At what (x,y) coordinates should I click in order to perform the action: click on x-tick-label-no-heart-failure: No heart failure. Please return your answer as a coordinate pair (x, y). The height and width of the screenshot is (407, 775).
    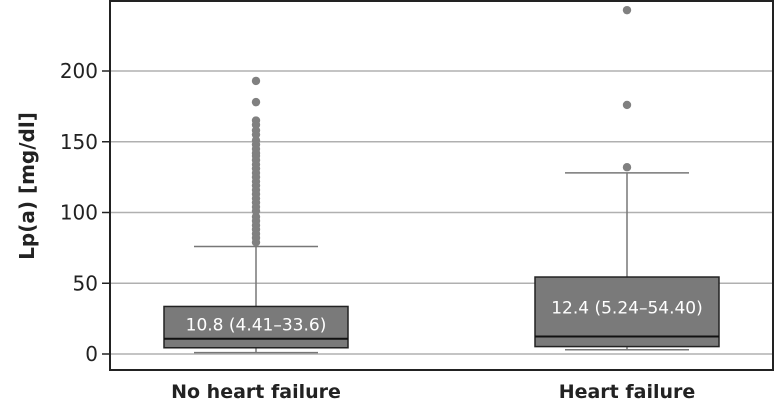
    Looking at the image, I should click on (256, 392).